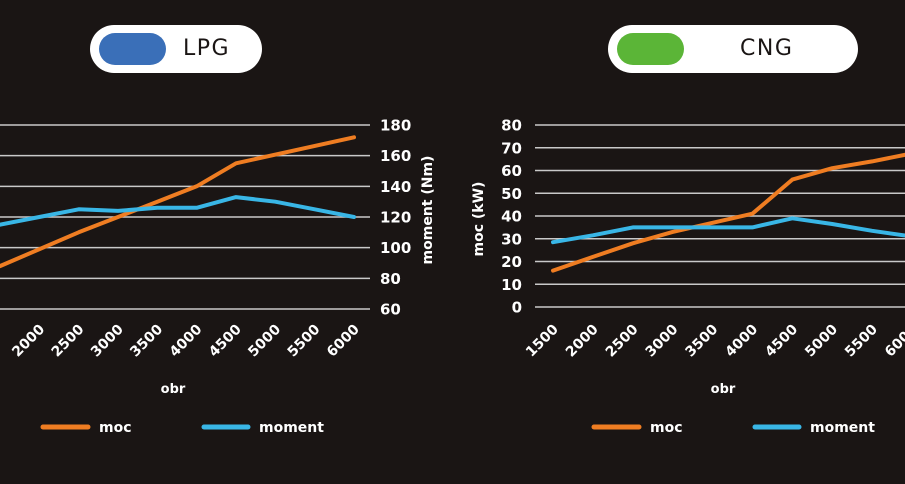  What do you see at coordinates (542, 340) in the screenshot?
I see `x-tick-label: 1500` at bounding box center [542, 340].